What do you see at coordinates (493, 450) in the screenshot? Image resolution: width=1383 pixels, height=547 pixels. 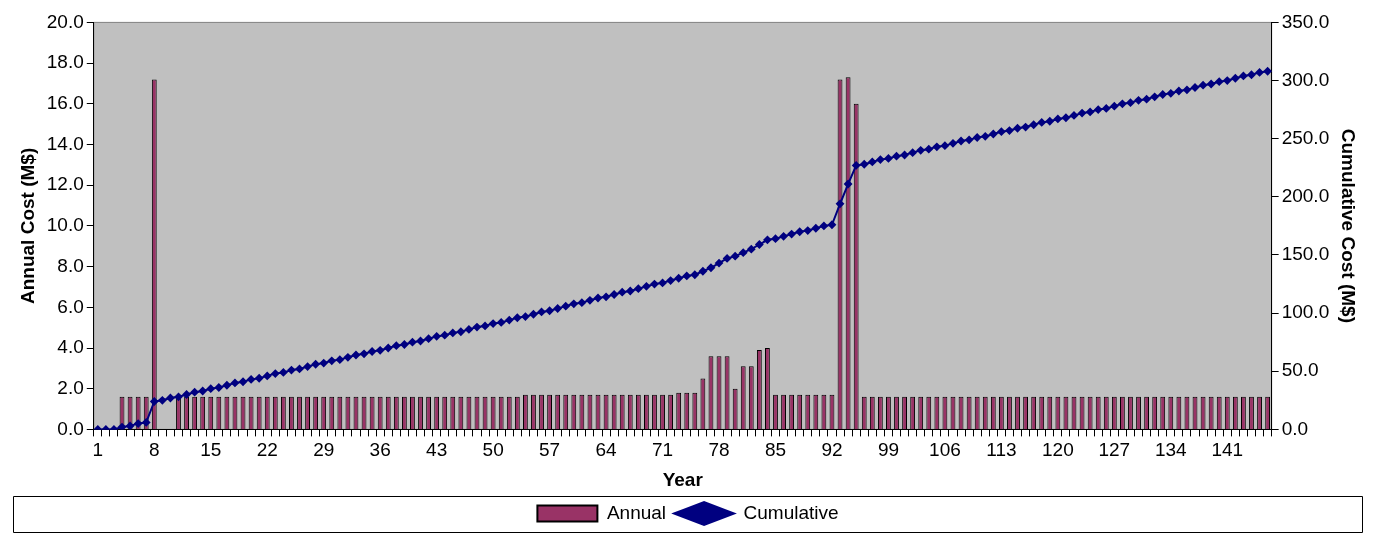 I see `x-tick-label: 50` at bounding box center [493, 450].